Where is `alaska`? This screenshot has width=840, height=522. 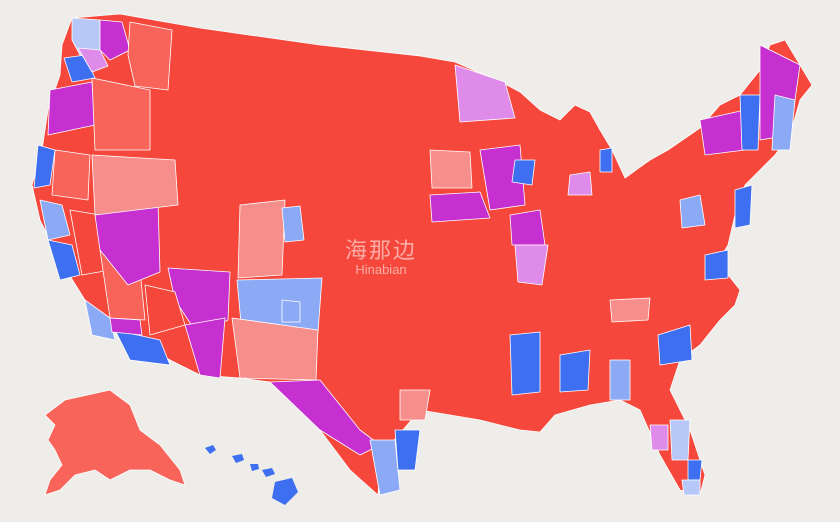 alaska is located at coordinates (115, 442).